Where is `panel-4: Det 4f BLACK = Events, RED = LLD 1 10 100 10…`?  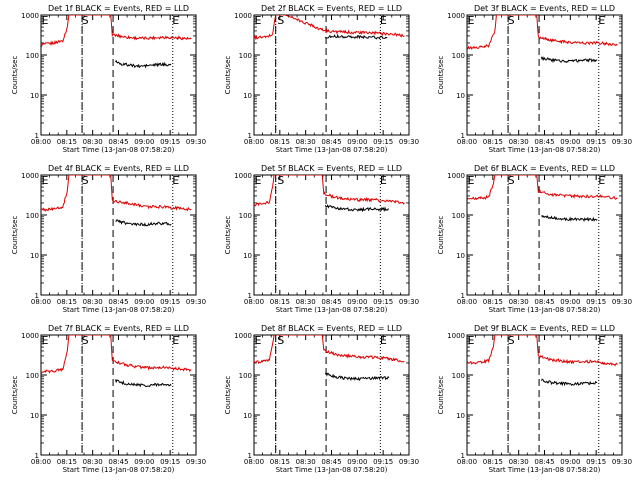
panel-4: Det 4f BLACK = Events, RED = LLD 1 10 100 10… is located at coordinates (108, 239).